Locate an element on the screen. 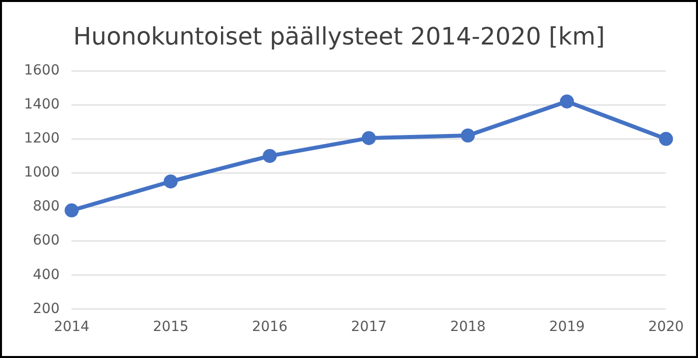  y-tick-label: 1000 is located at coordinates (42, 172).